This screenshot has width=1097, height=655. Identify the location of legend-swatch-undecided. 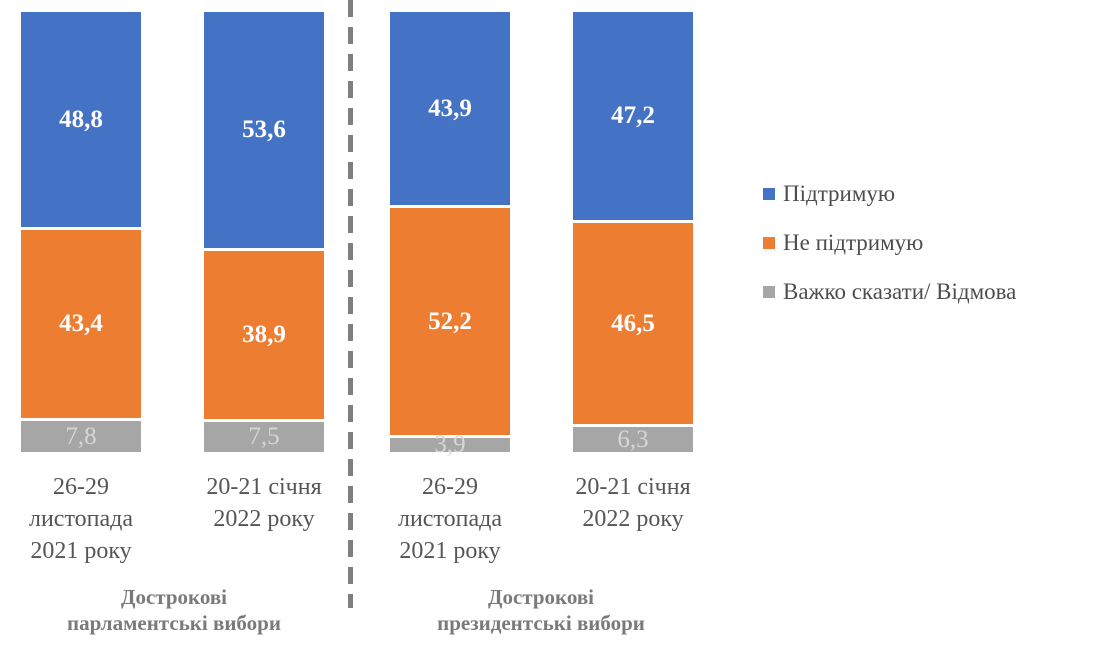
(769, 292).